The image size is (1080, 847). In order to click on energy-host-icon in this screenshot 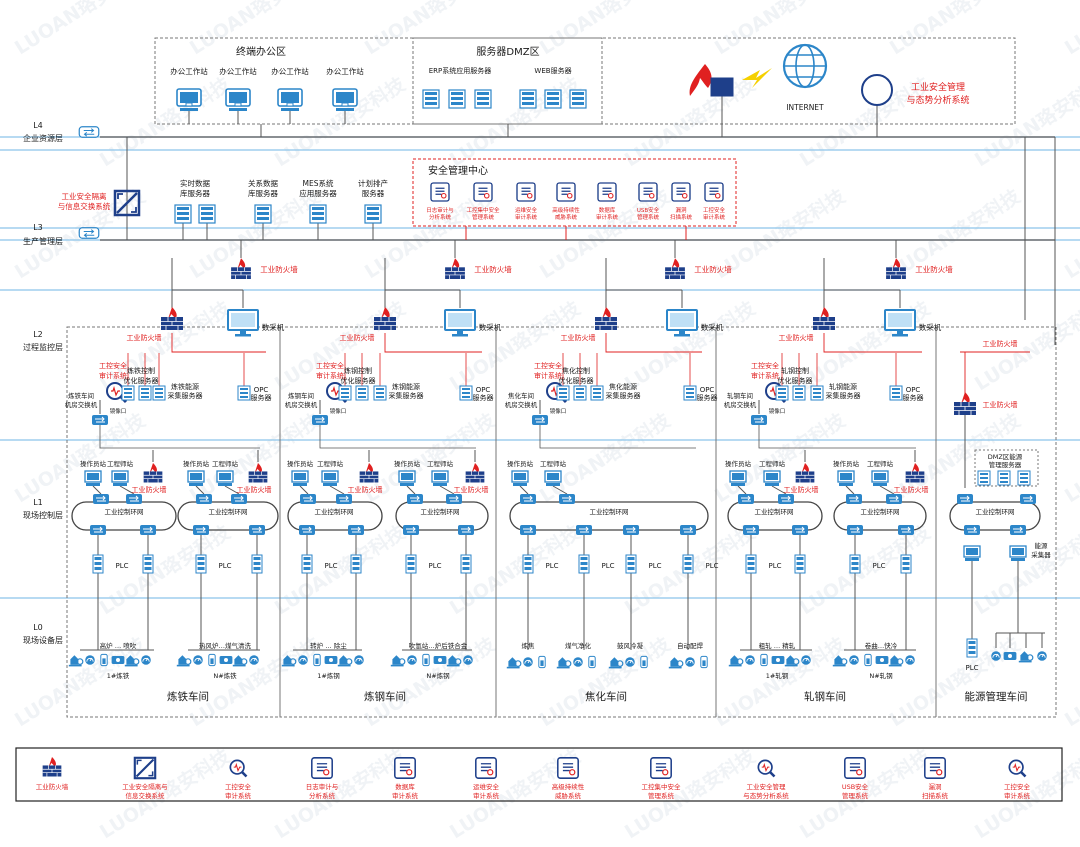, I will do `click(972, 553)`.